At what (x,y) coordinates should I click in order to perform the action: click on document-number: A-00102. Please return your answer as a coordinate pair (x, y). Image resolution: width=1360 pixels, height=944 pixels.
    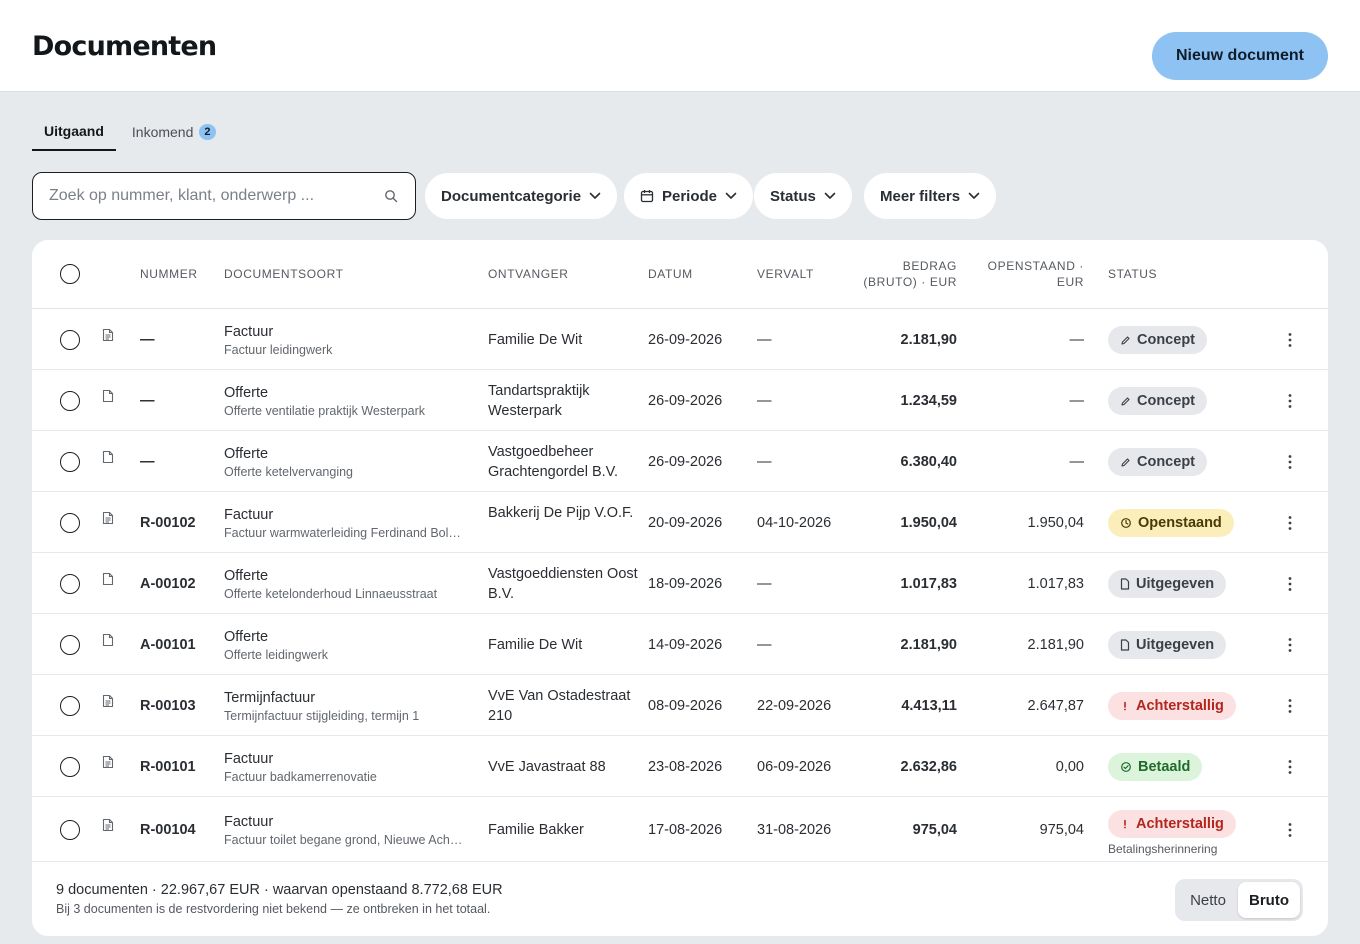
    Looking at the image, I should click on (168, 584).